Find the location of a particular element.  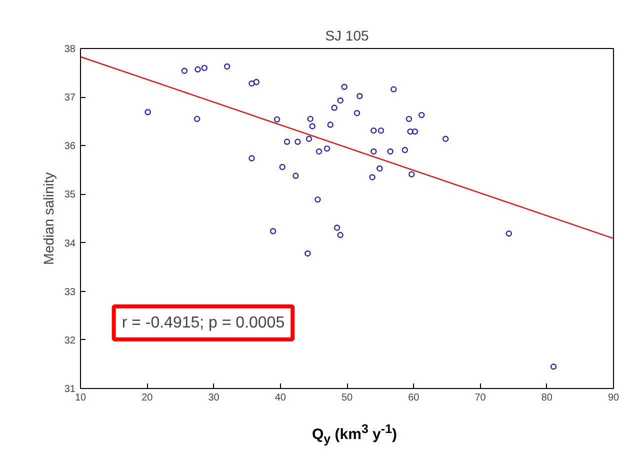

x-axis-title: Q$_{y}$ (km$^{3}$ y$^{-1}$) is located at coordinates (354, 434).